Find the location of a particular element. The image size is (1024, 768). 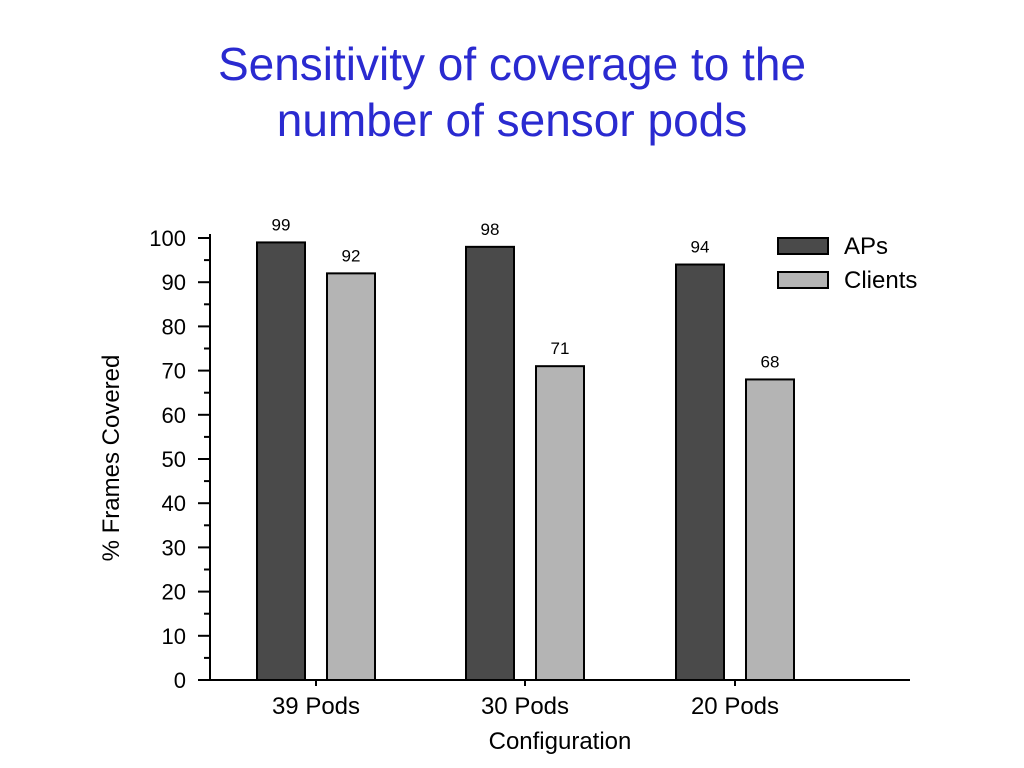

x-tick-label: 30 Pods is located at coordinates (525, 706).